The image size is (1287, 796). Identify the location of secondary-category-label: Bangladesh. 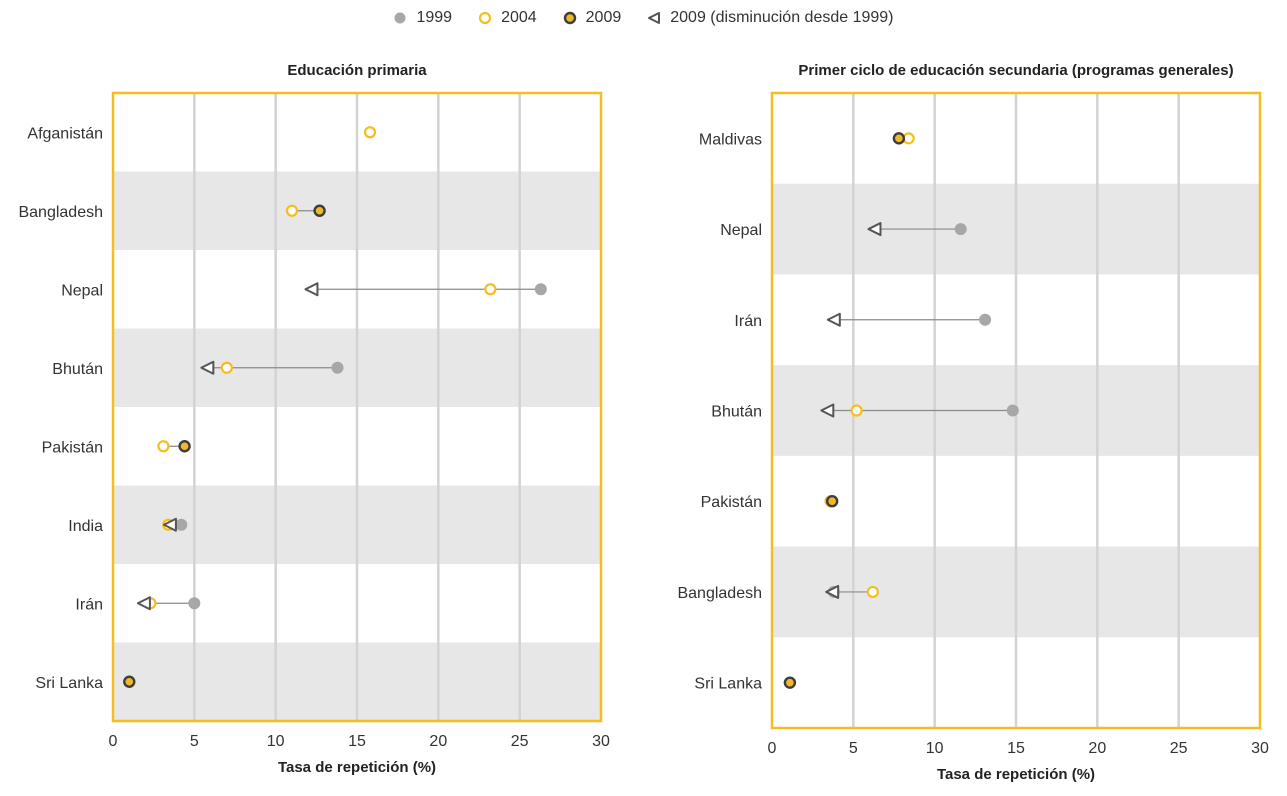
(719, 593).